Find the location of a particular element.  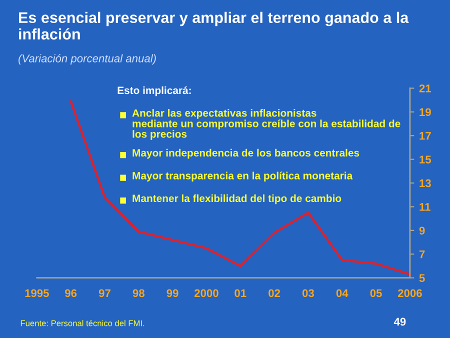

y-tick-label: 13 is located at coordinates (425, 183).